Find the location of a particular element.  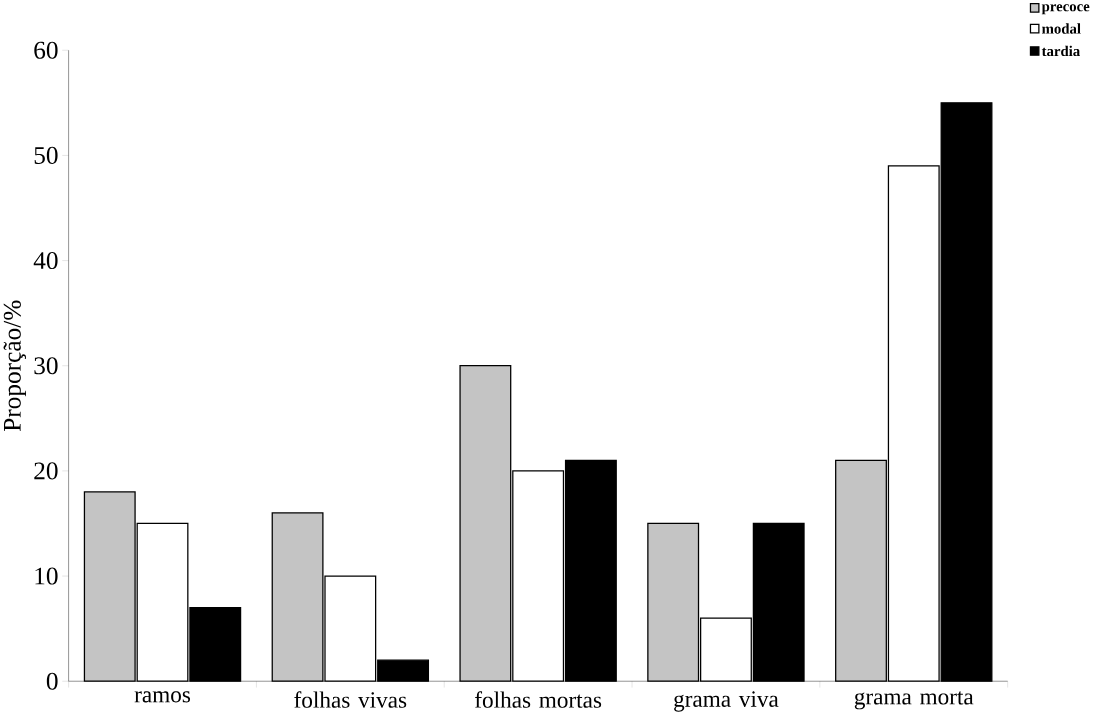

x-tick-label: ramos is located at coordinates (162, 697).